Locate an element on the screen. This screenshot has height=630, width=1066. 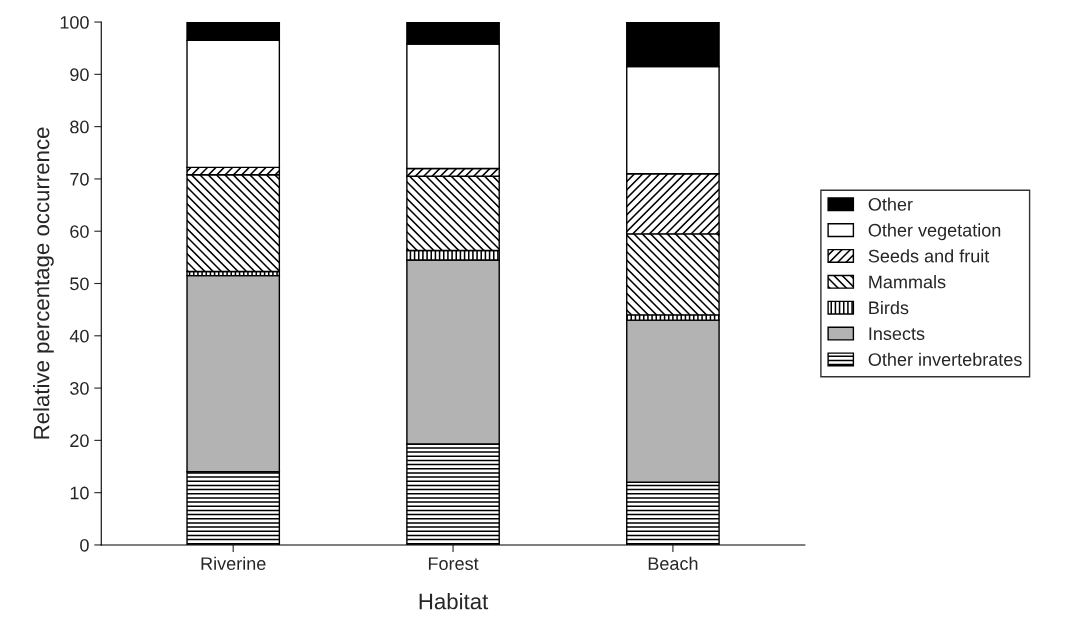
legend-label: Other vegetation is located at coordinates (934, 232).